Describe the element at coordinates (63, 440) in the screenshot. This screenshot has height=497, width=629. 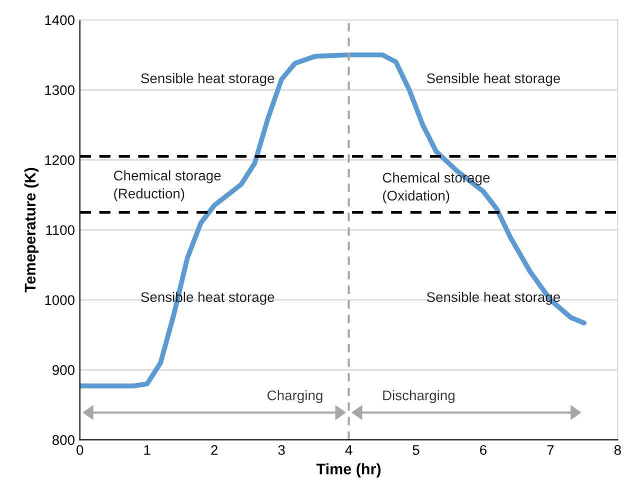
I see `y-tick-label: 800` at that location.